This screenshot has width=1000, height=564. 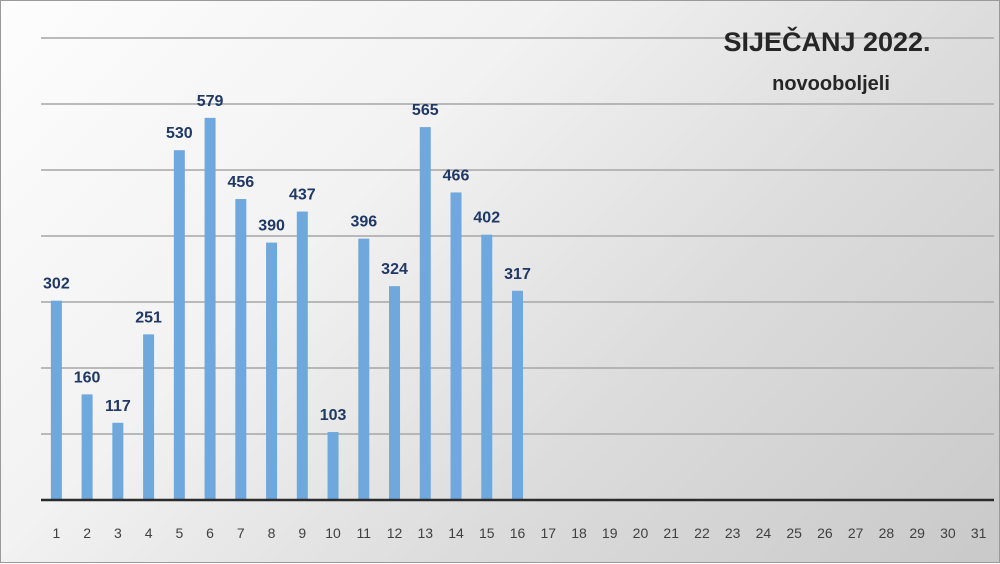 I want to click on x-tick-label: 20, so click(x=641, y=533).